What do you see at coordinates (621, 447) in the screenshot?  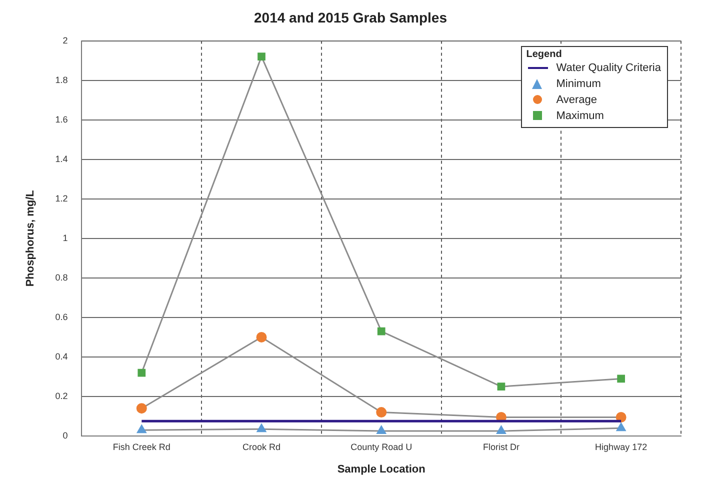 I see `x-tick-label: Highway 172` at bounding box center [621, 447].